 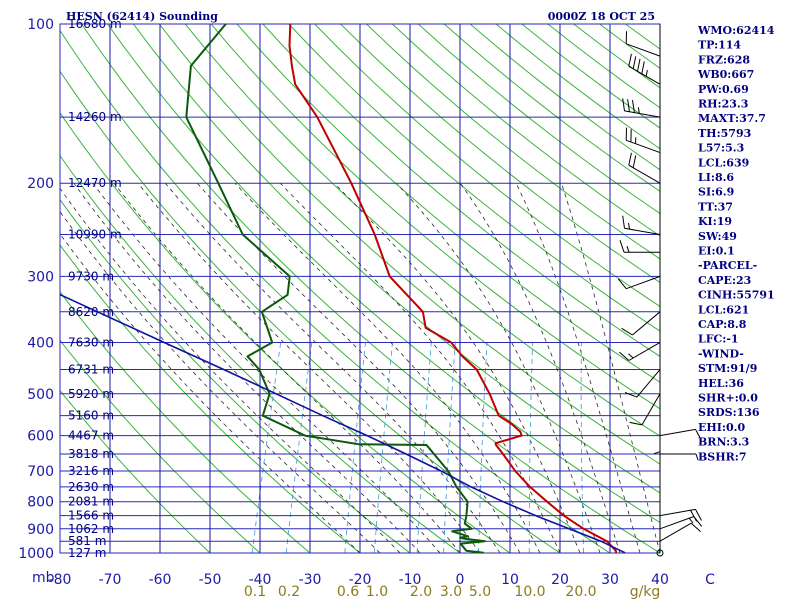 I want to click on height-label: 9730 m, so click(x=91, y=276).